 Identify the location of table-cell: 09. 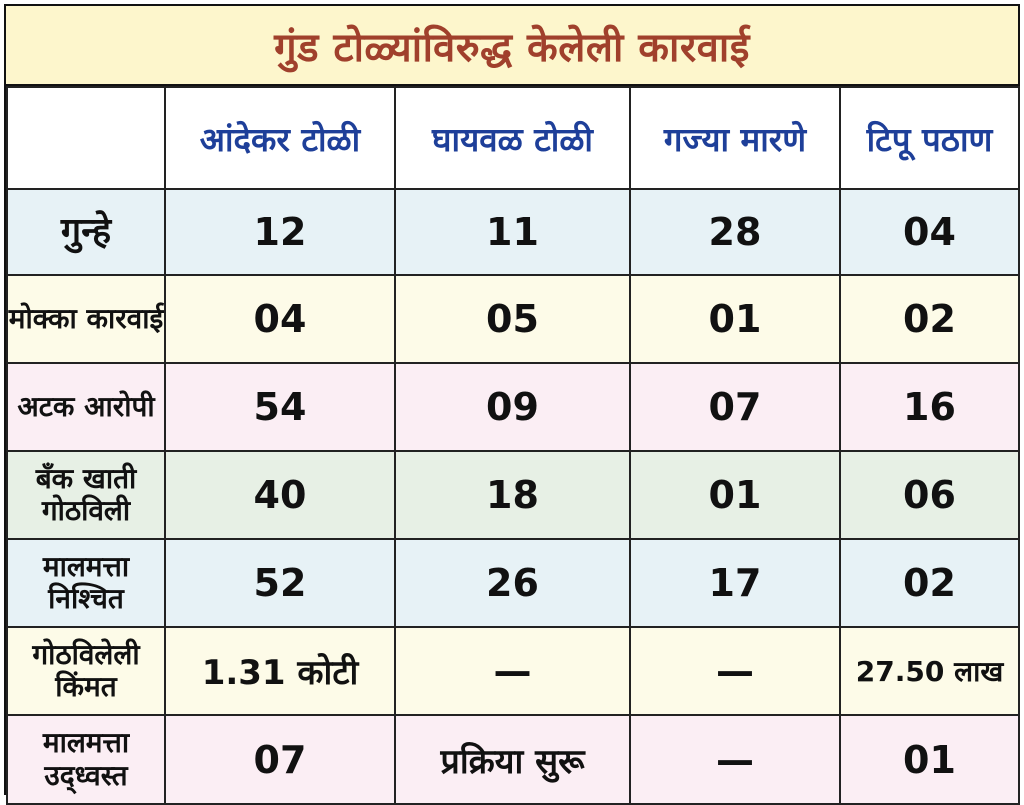
(512, 407).